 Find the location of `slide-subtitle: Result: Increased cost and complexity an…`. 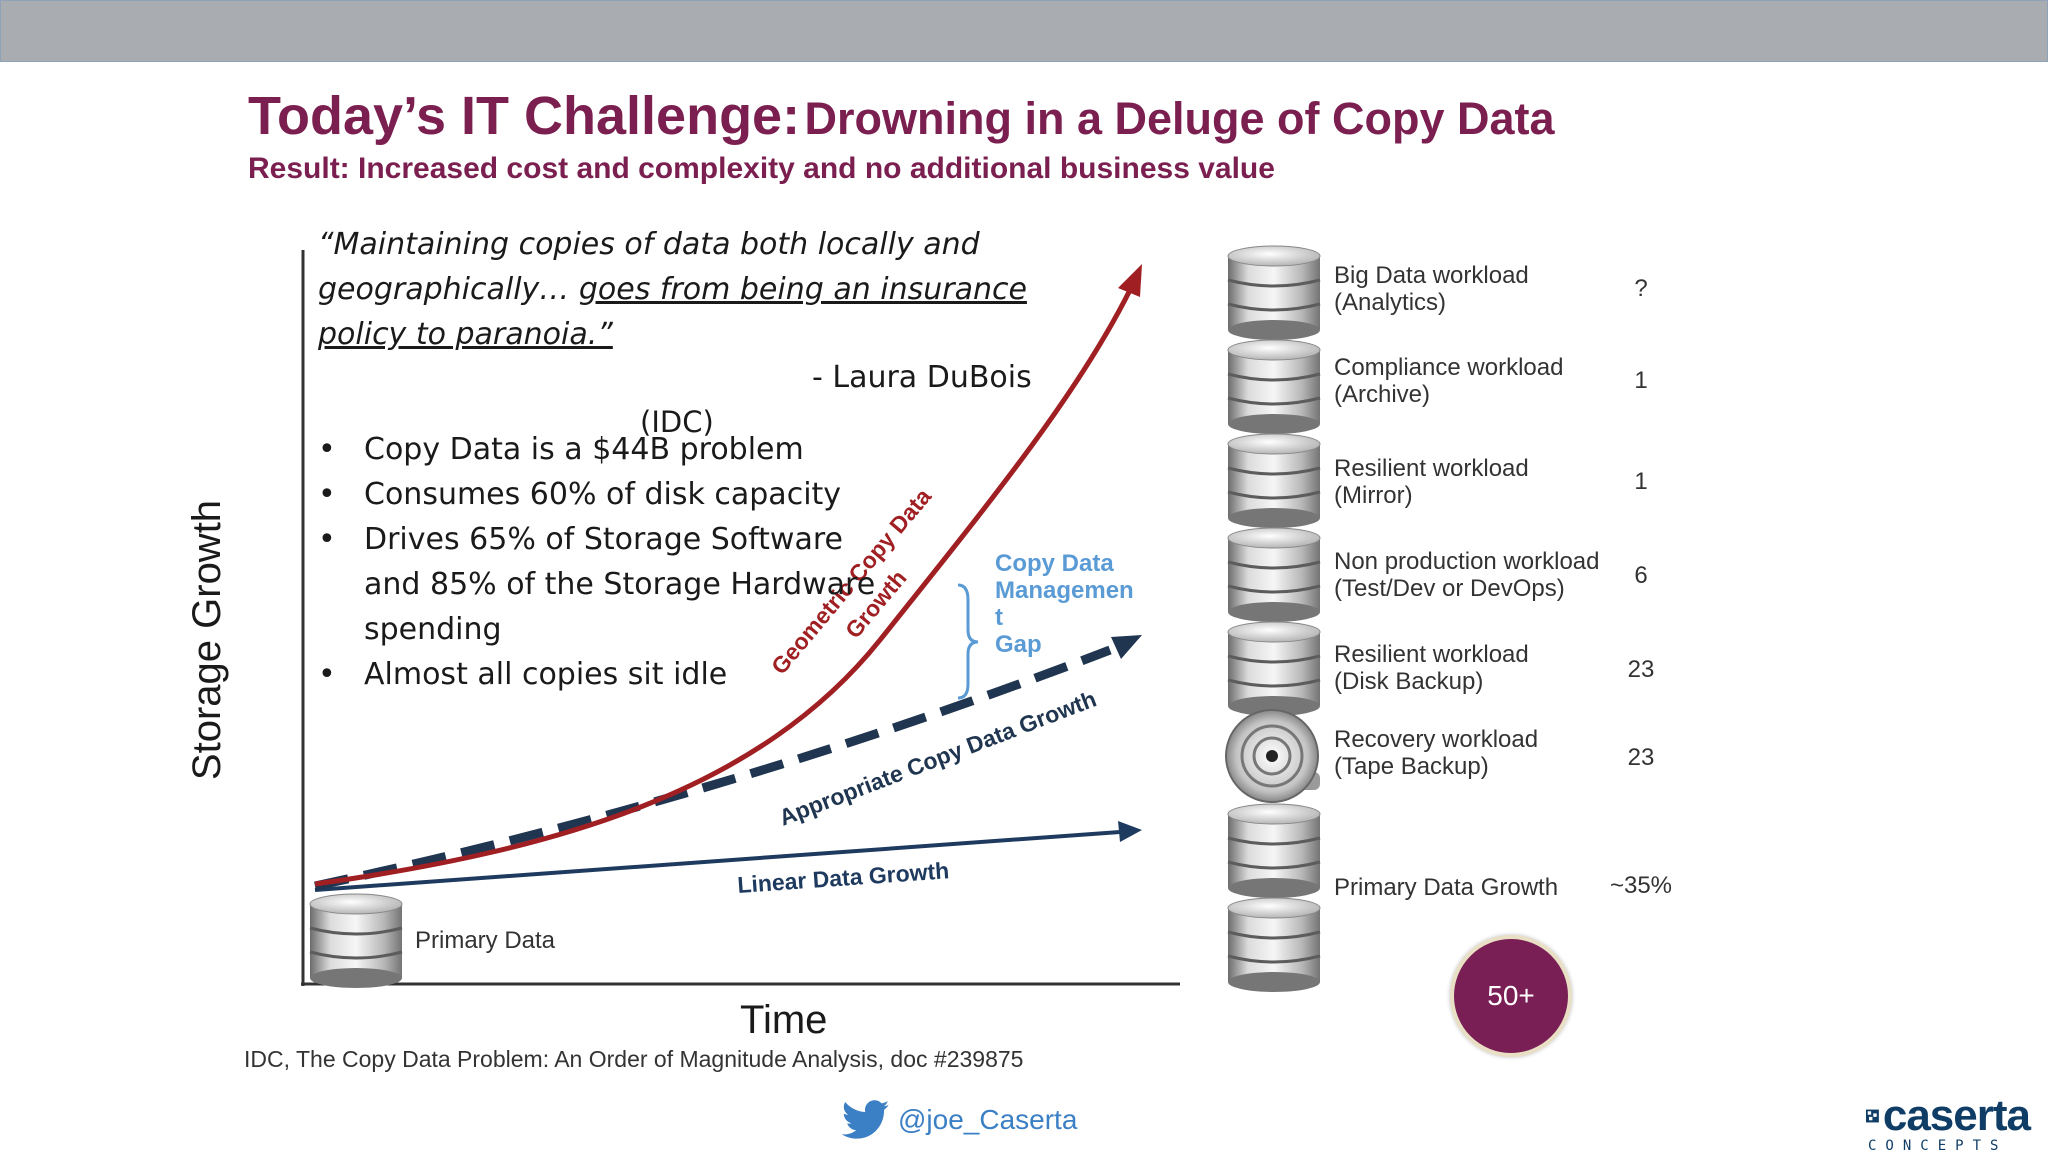

slide-subtitle: Result: Increased cost and complexity an… is located at coordinates (761, 168).